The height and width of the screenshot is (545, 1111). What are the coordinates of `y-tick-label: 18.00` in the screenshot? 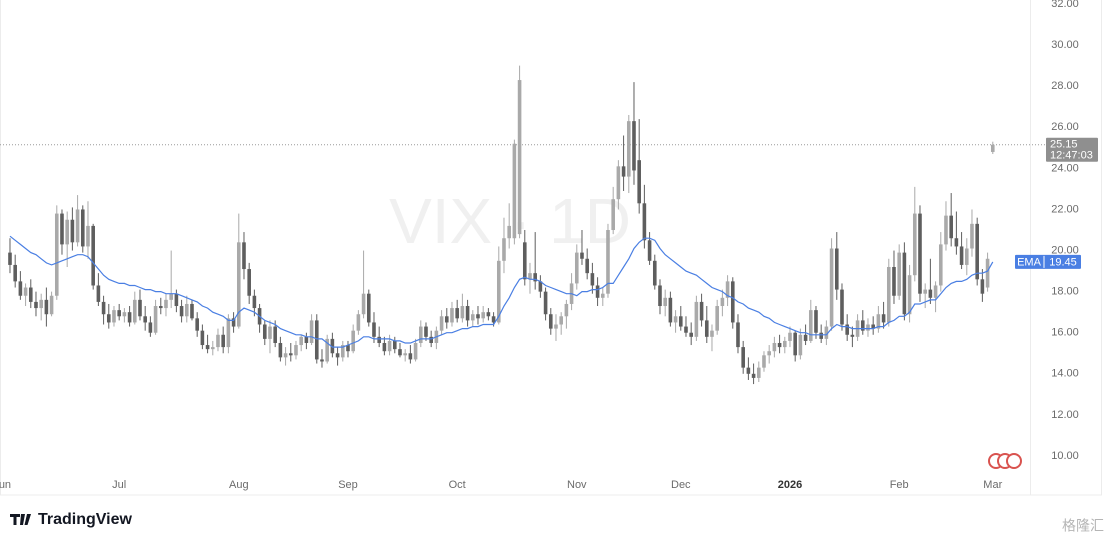 It's located at (1065, 292).